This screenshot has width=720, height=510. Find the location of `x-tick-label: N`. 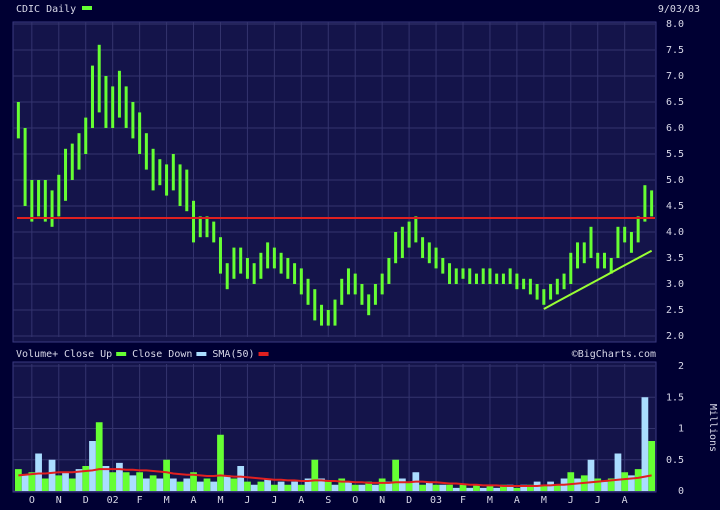

x-tick-label: N is located at coordinates (382, 500).